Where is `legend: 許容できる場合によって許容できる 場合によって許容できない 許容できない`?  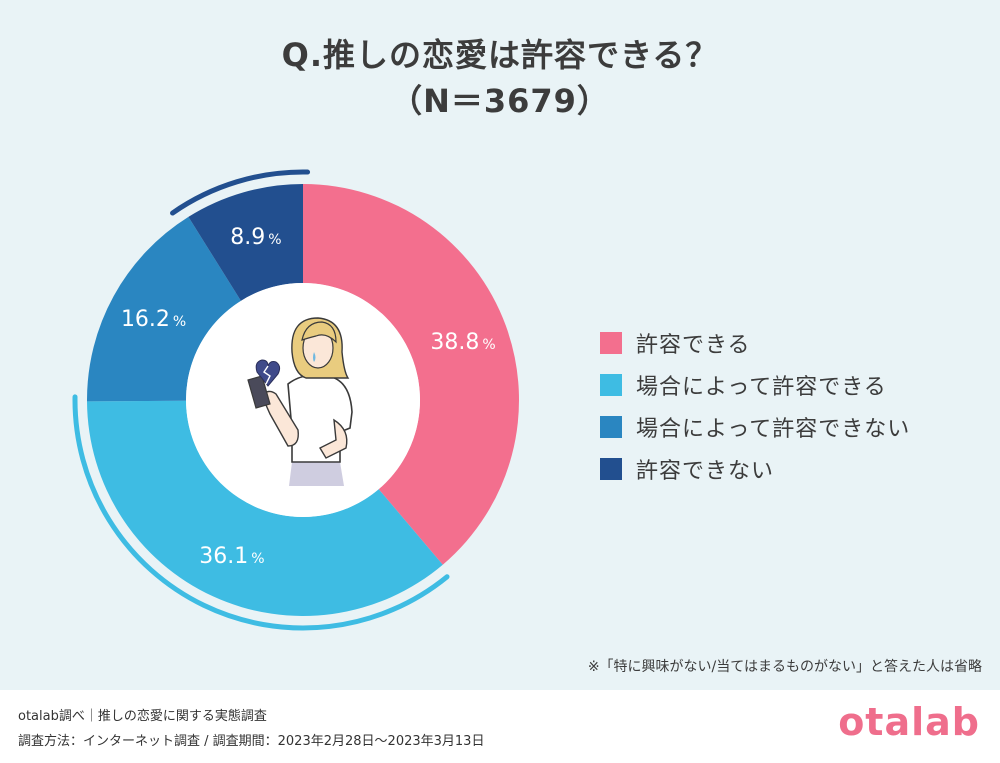
legend: 許容できる場合によって許容できる 場合によって許容できない 許容できない is located at coordinates (755, 406).